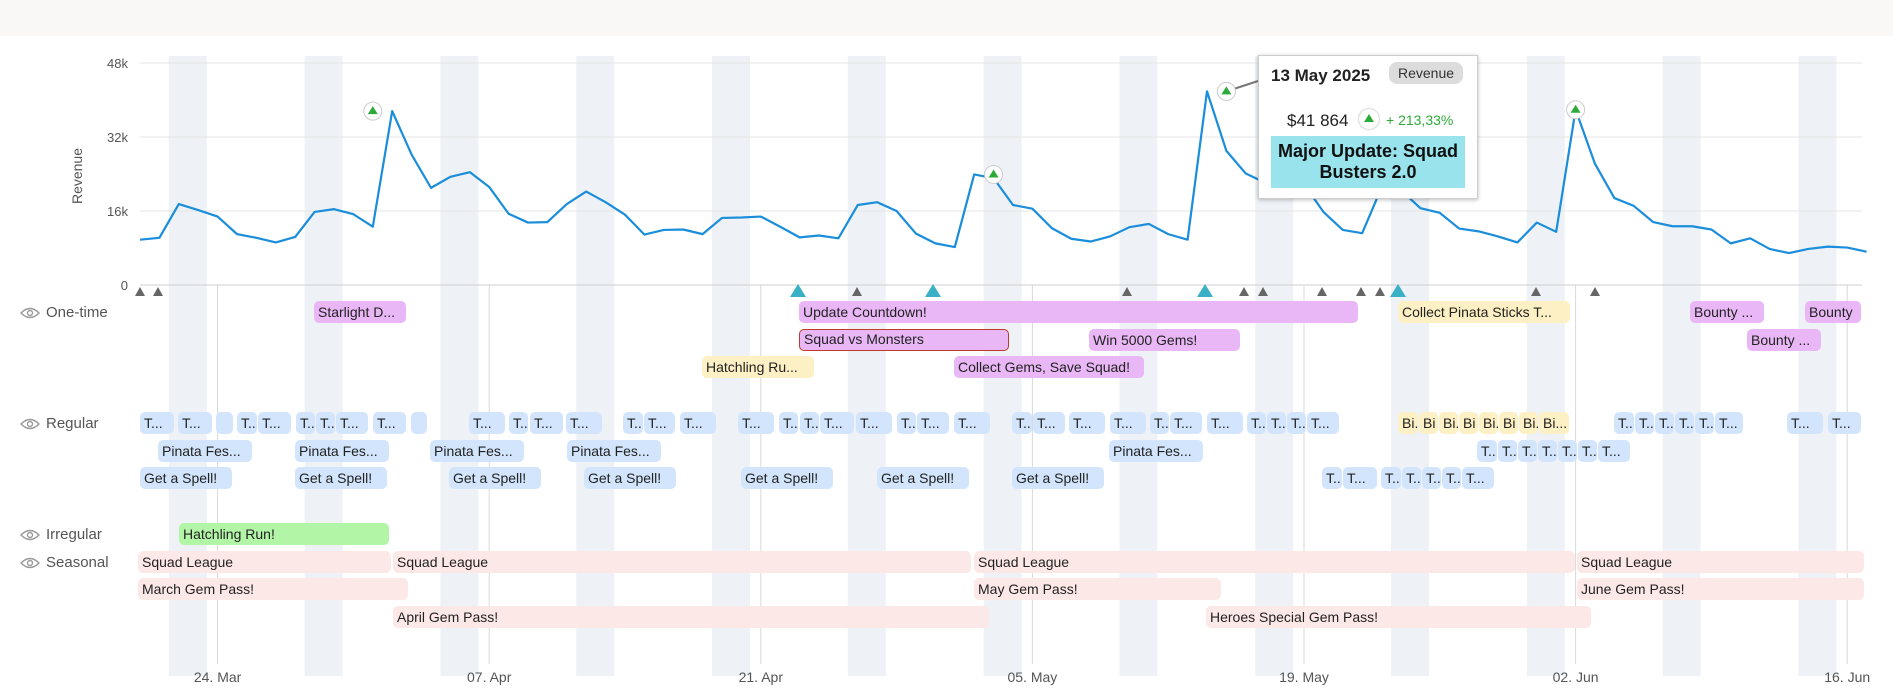  I want to click on event-onetime: Bounty, so click(1833, 312).